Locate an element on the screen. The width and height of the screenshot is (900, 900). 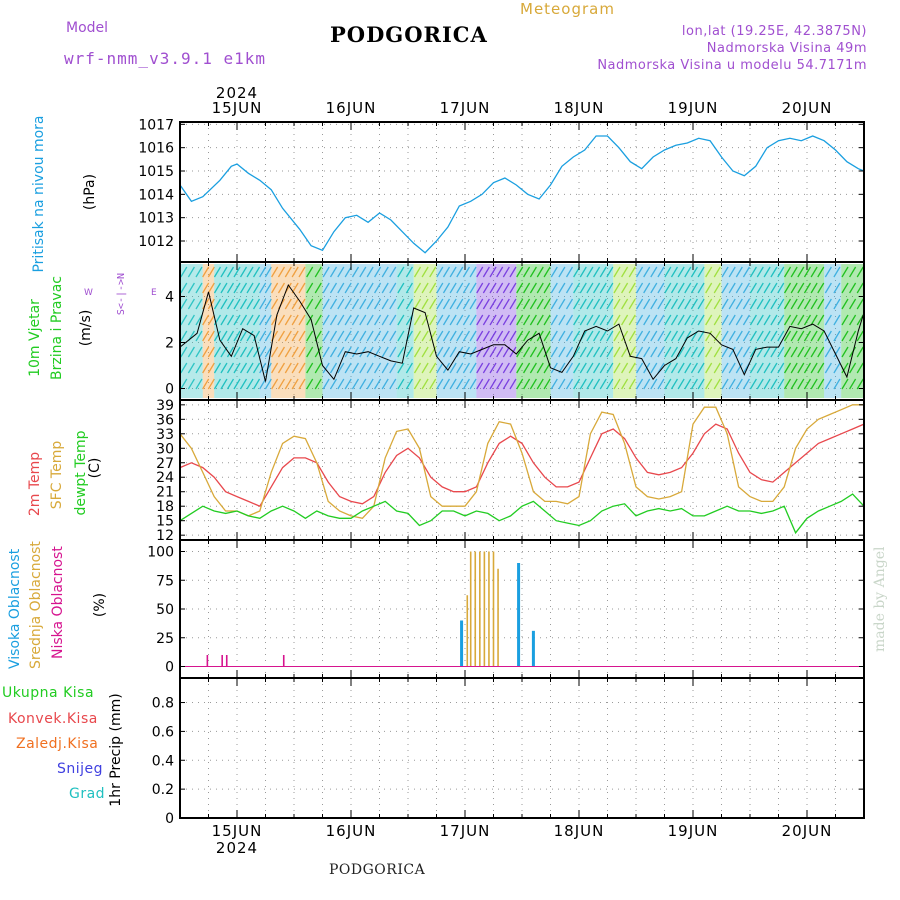
x-date-label-bottom: 17JUN is located at coordinates (465, 831).